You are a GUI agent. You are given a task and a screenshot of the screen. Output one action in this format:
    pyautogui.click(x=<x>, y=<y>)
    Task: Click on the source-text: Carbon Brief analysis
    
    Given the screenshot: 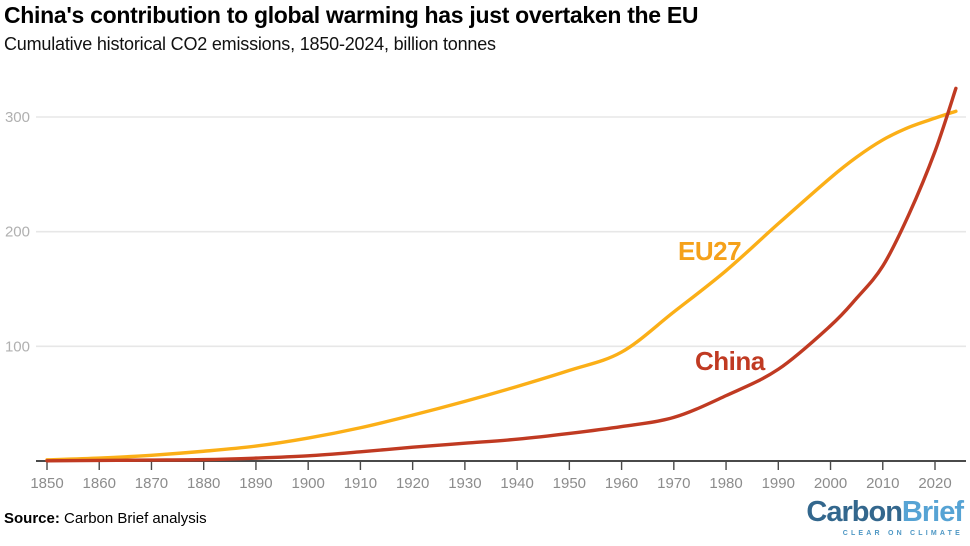 What is the action you would take?
    pyautogui.click(x=133, y=518)
    